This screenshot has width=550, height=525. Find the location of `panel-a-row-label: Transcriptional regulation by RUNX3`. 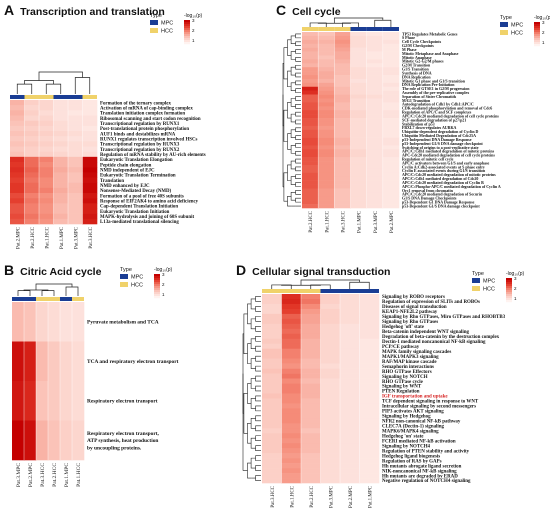

panel-a-row-label: Transcriptional regulation by RUNX3 is located at coordinates (140, 145).